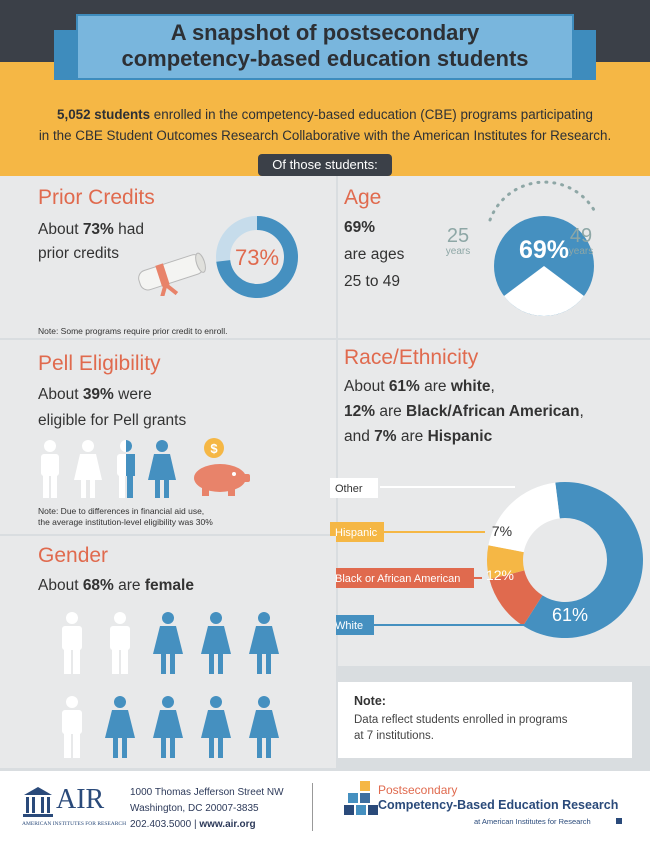 This screenshot has width=650, height=841. What do you see at coordinates (73, 555) in the screenshot?
I see `gender-heading: Gender` at bounding box center [73, 555].